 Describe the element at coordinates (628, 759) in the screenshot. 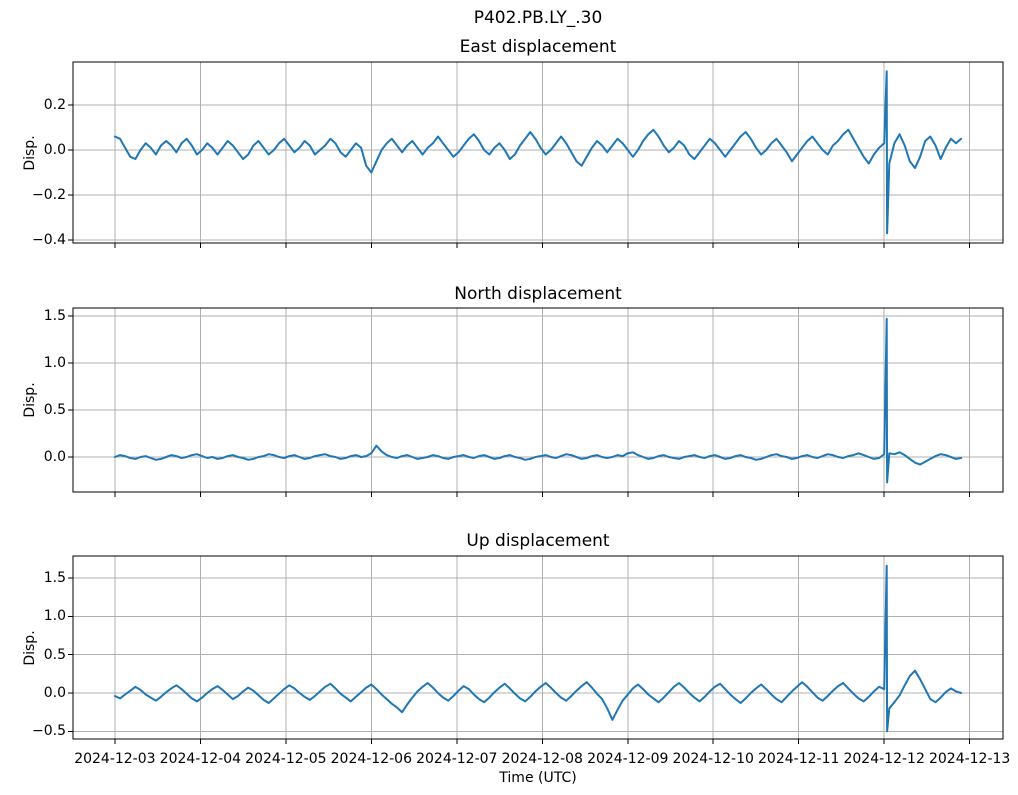

I see `x-tick-label: 2024-12-09` at that location.